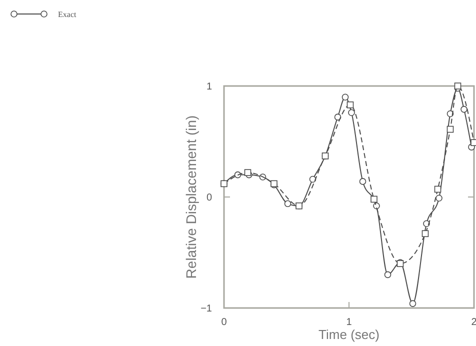 The height and width of the screenshot is (346, 476). I want to click on y-tick-label: −1, so click(206, 309).